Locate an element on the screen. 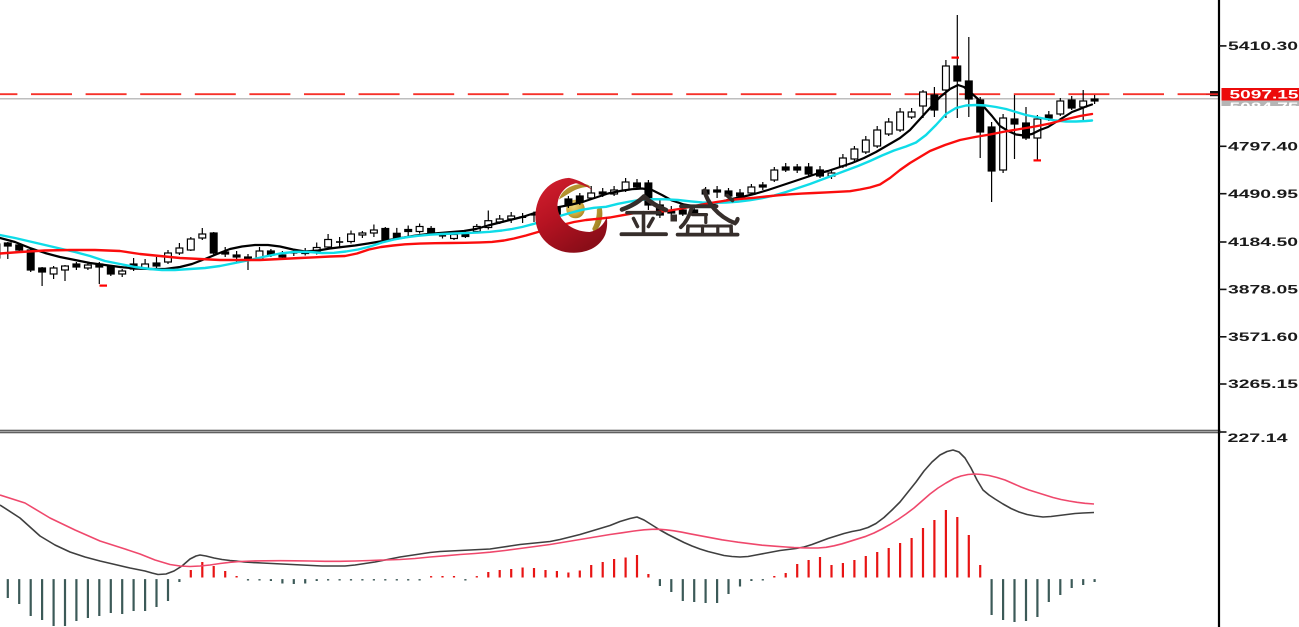 This screenshot has width=1299, height=627. svg-text: 3878.05 is located at coordinates (1263, 291).